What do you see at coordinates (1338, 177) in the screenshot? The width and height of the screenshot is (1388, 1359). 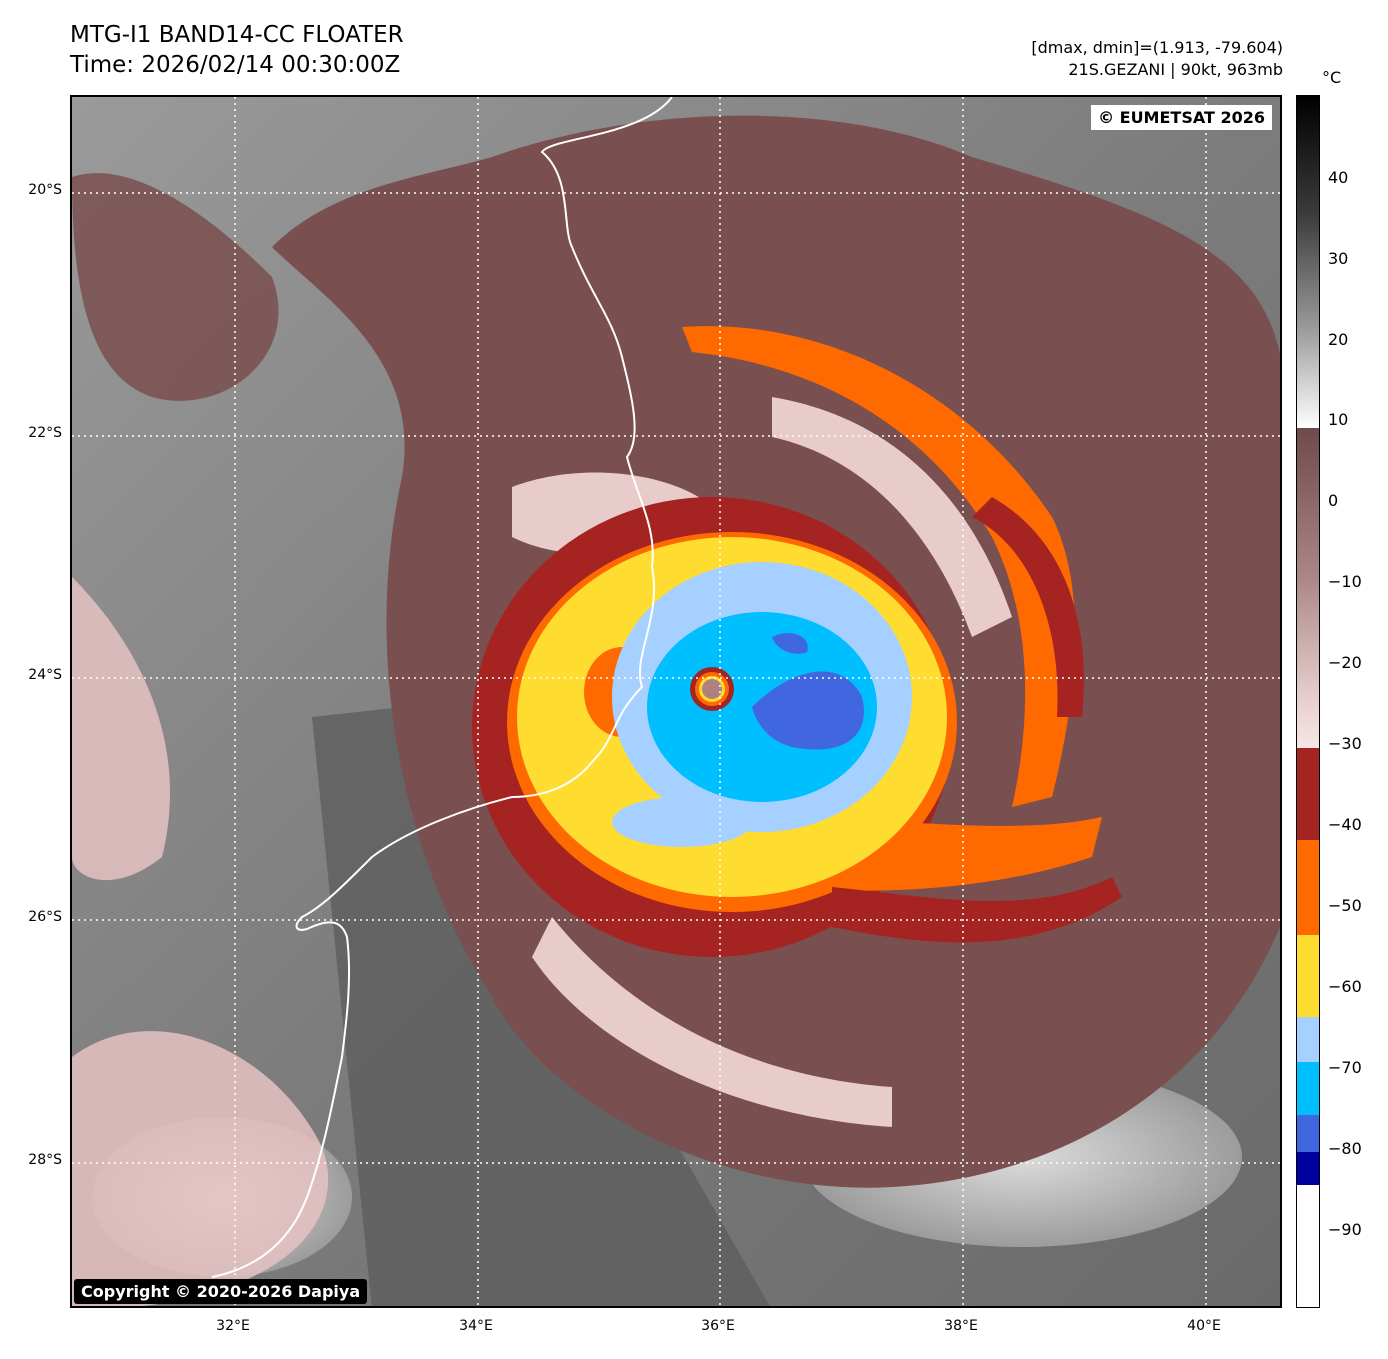 I see `colorbar-label: 40` at bounding box center [1338, 177].